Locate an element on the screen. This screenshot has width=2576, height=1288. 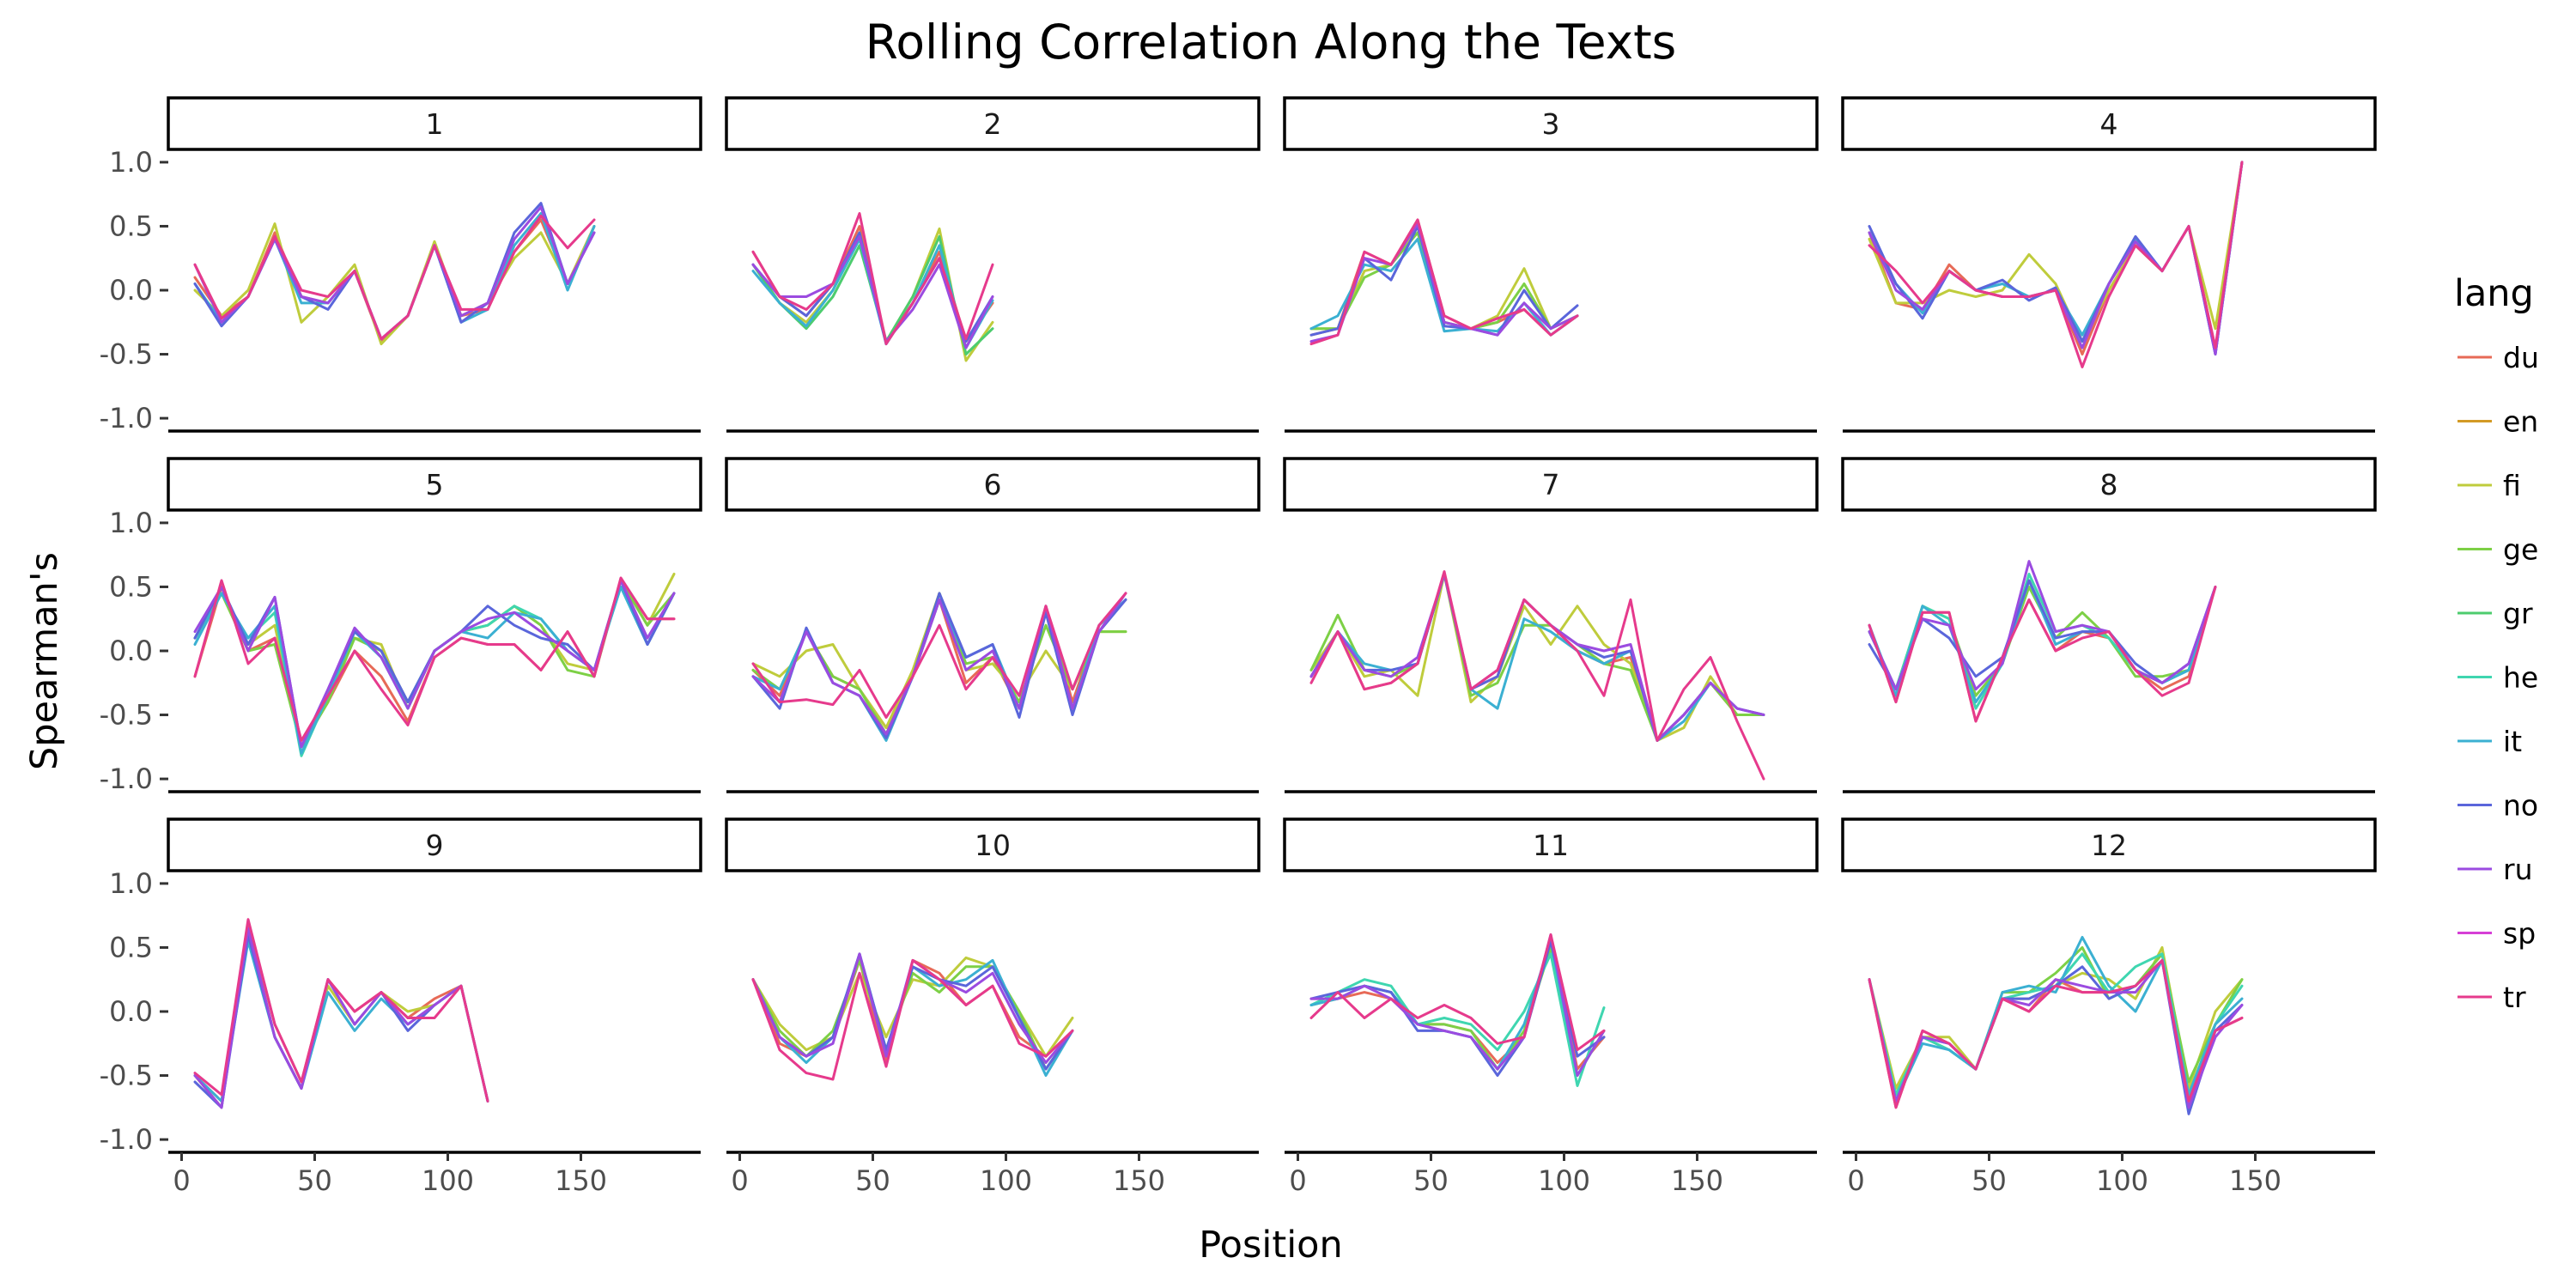
legend-label: he is located at coordinates (2521, 678).